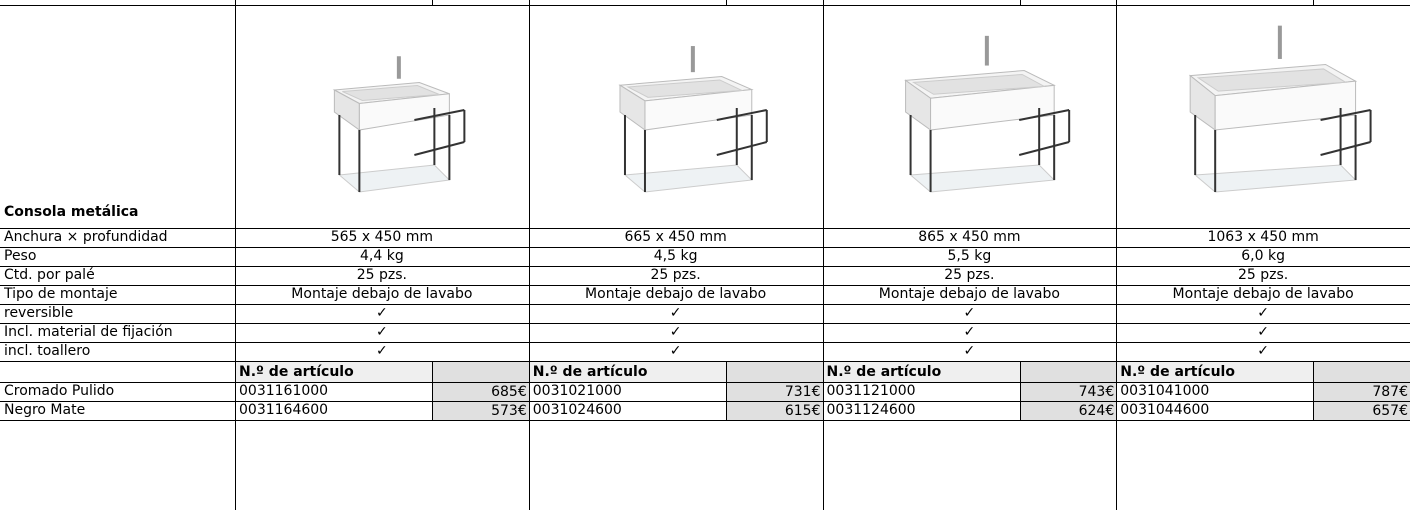  What do you see at coordinates (577, 391) in the screenshot?
I see `article-number: 0031021000` at bounding box center [577, 391].